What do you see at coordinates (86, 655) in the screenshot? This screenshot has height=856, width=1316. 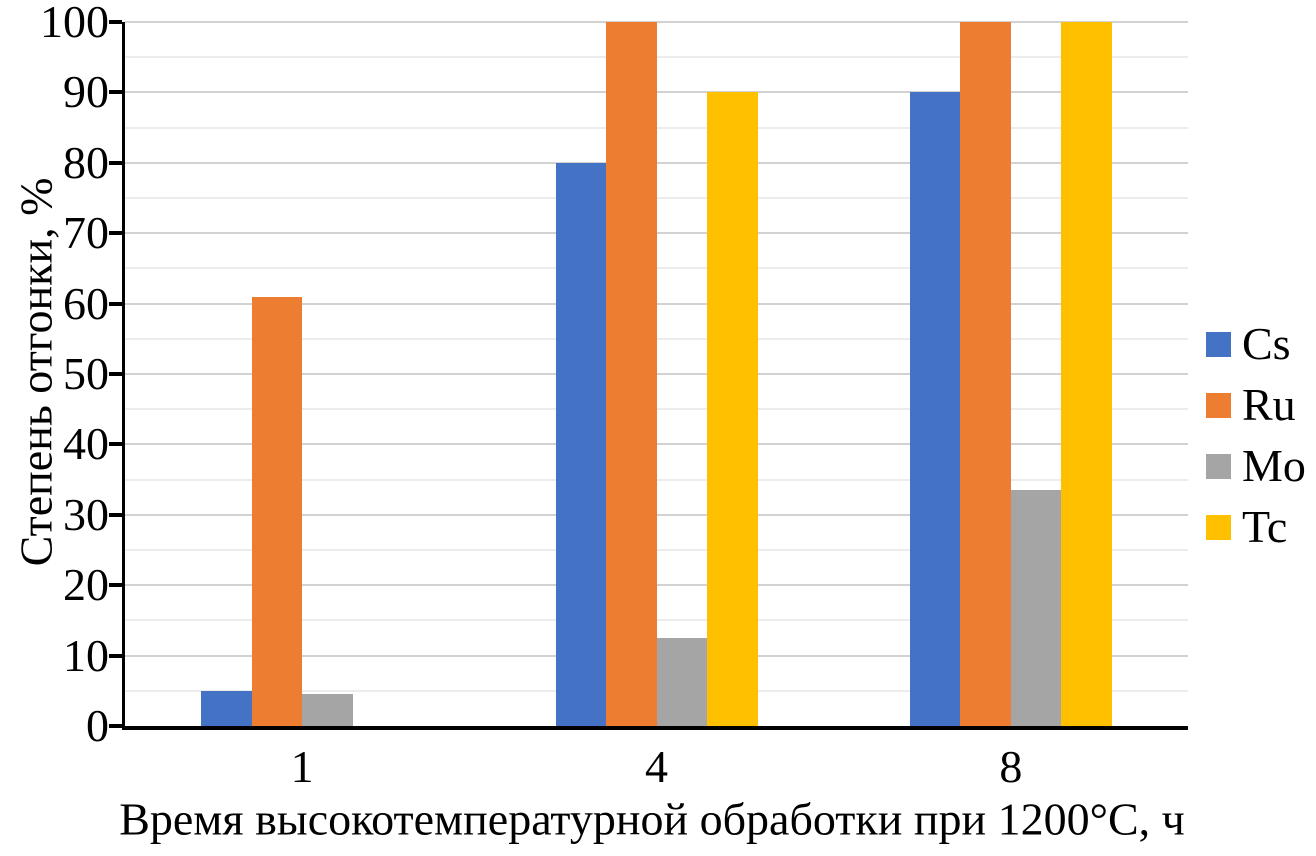 I see `y-tick-label-10: 10` at bounding box center [86, 655].